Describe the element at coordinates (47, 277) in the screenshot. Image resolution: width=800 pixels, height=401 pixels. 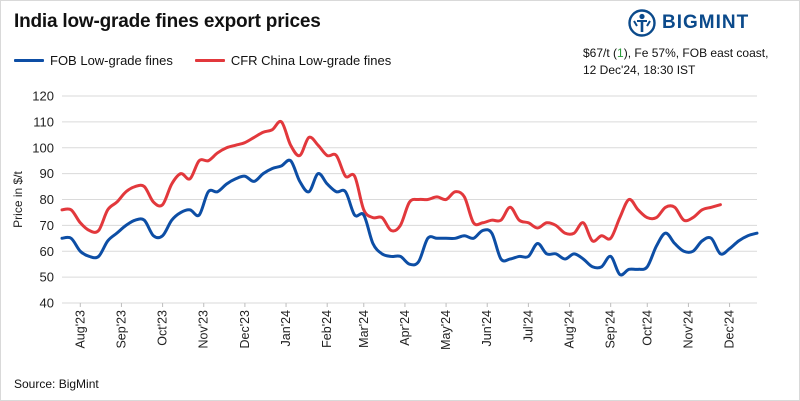
I see `y-tick-label: 50` at that location.